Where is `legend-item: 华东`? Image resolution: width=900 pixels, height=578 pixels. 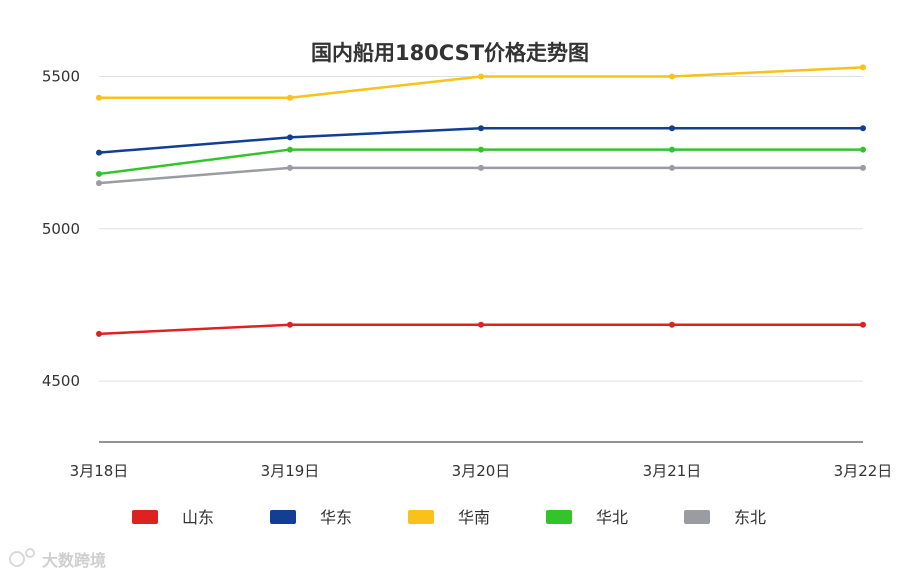 legend-item: 华东 is located at coordinates (311, 517).